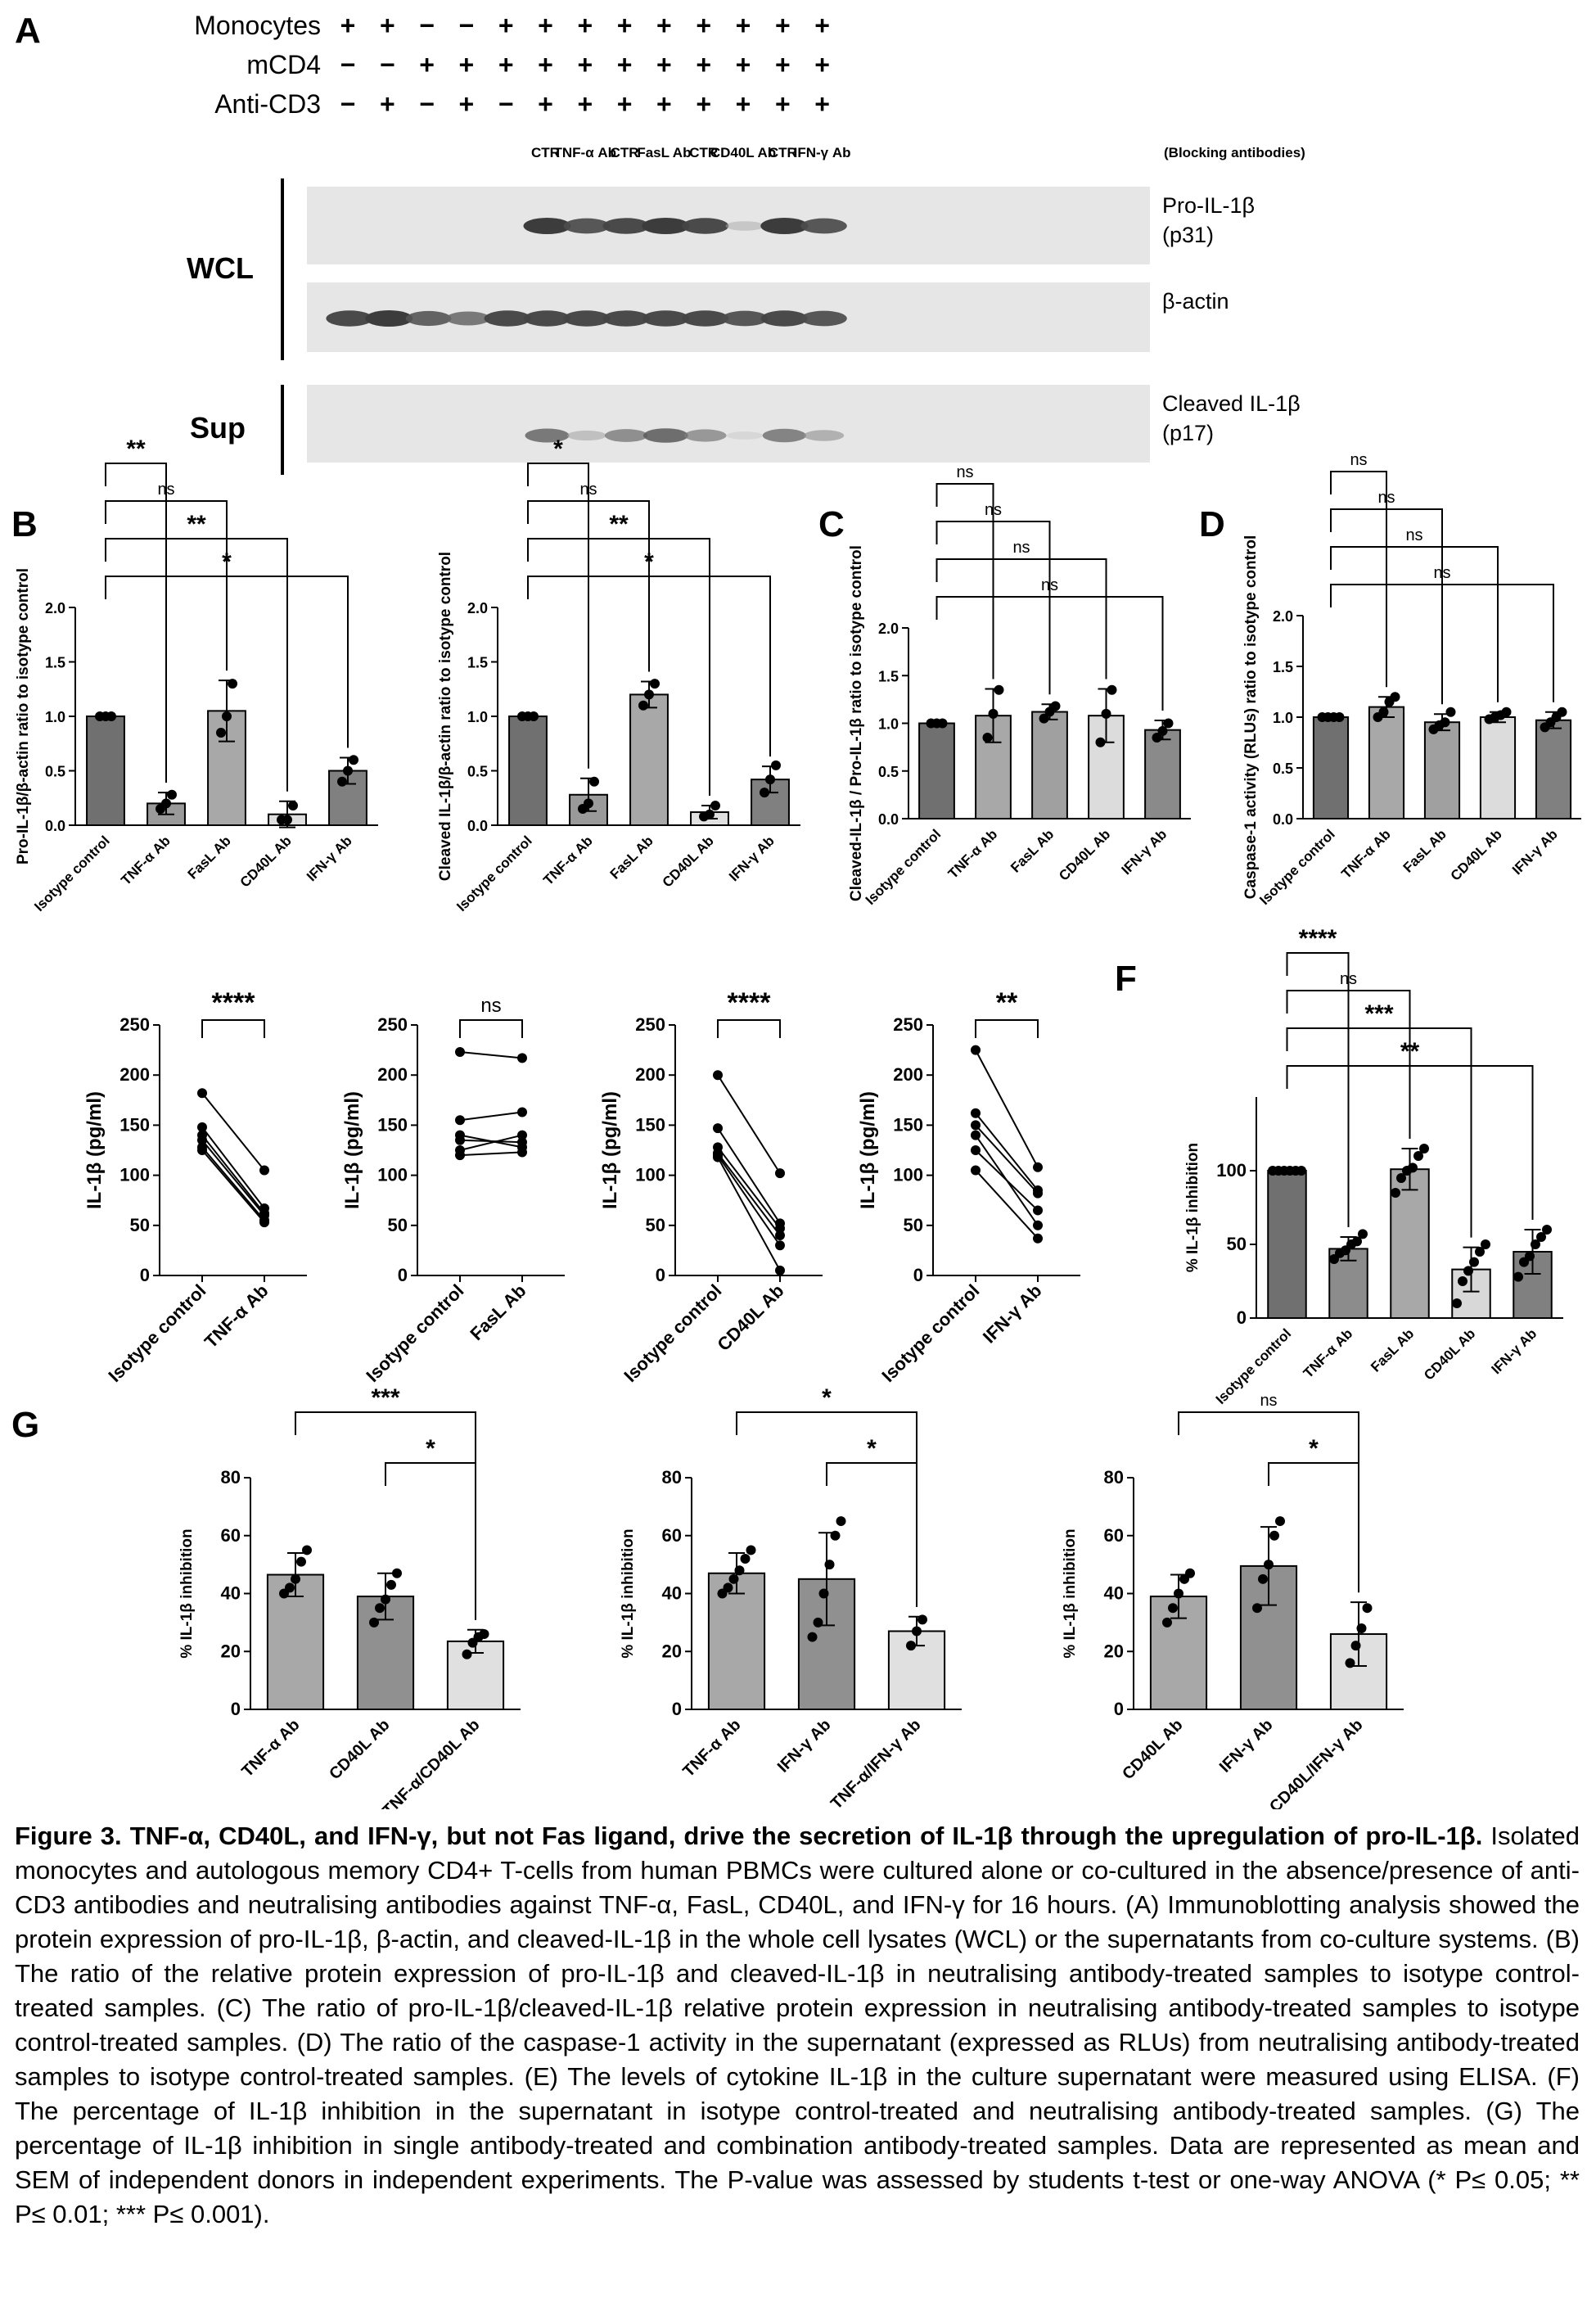 This screenshot has height=2307, width=1596. I want to click on y-tick-label: 60, so click(231, 1535).